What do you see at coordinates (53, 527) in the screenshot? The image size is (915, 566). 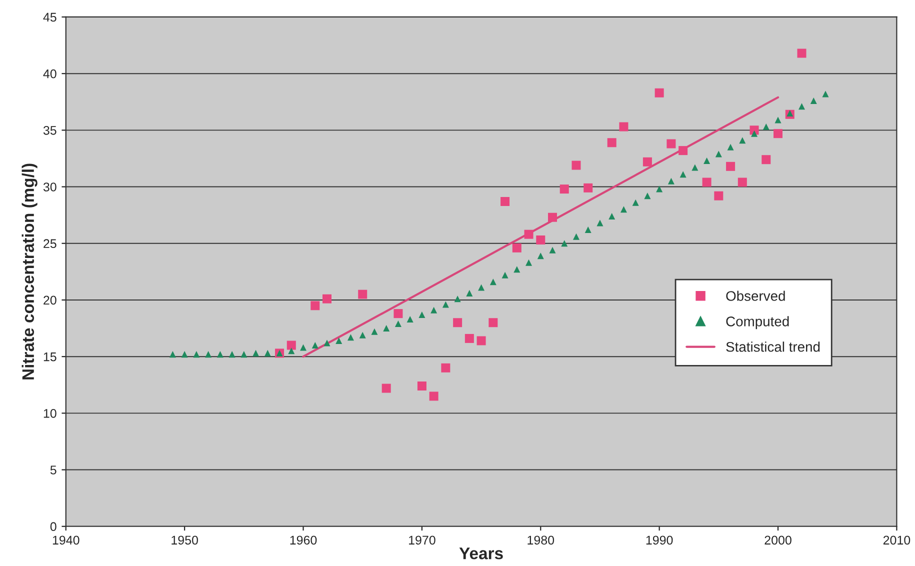 I see `y-tick-label: 0` at bounding box center [53, 527].